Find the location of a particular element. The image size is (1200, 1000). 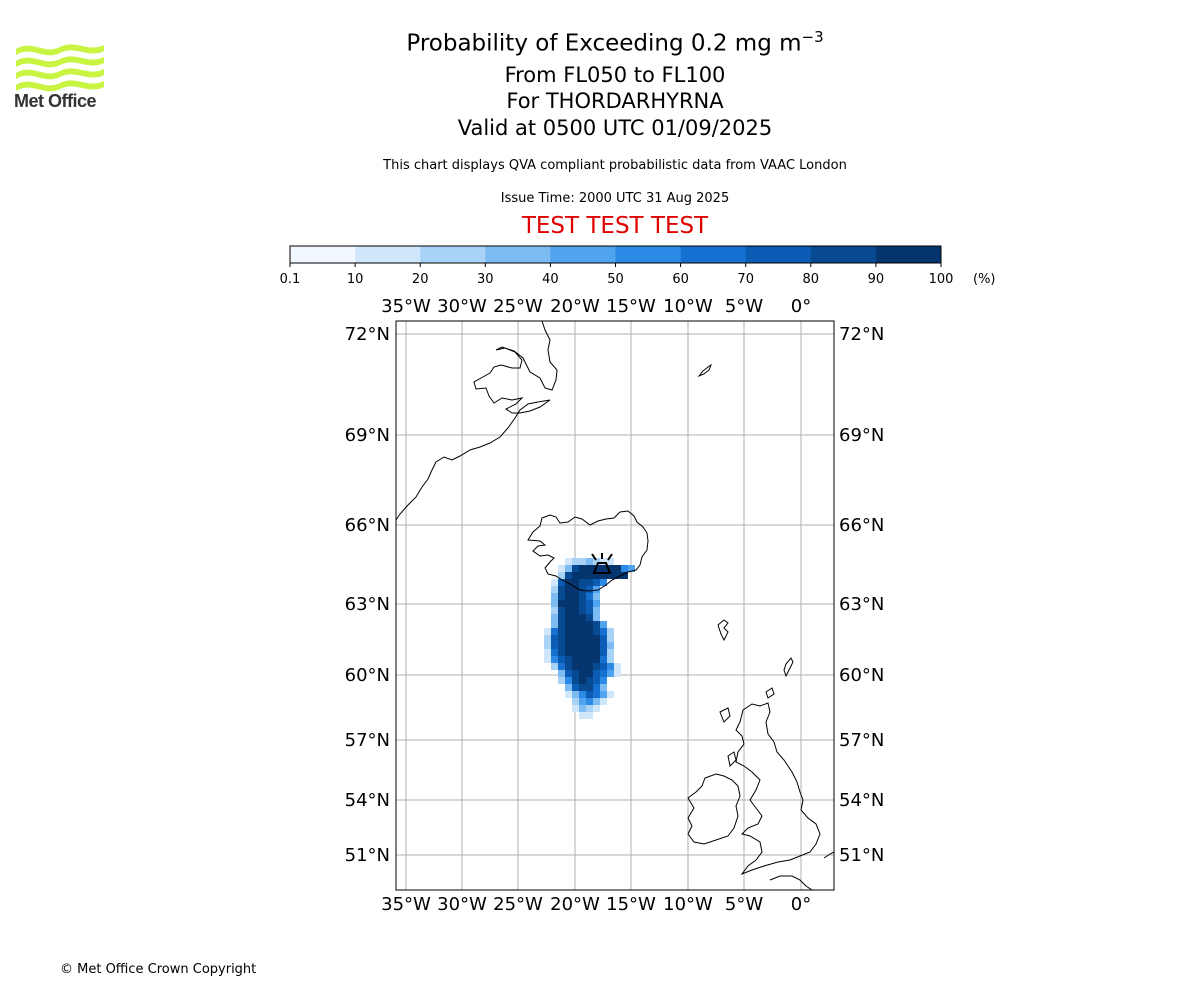

chart-title: Probability of Exceeding 0.2 mg m−3 is located at coordinates (615, 42).